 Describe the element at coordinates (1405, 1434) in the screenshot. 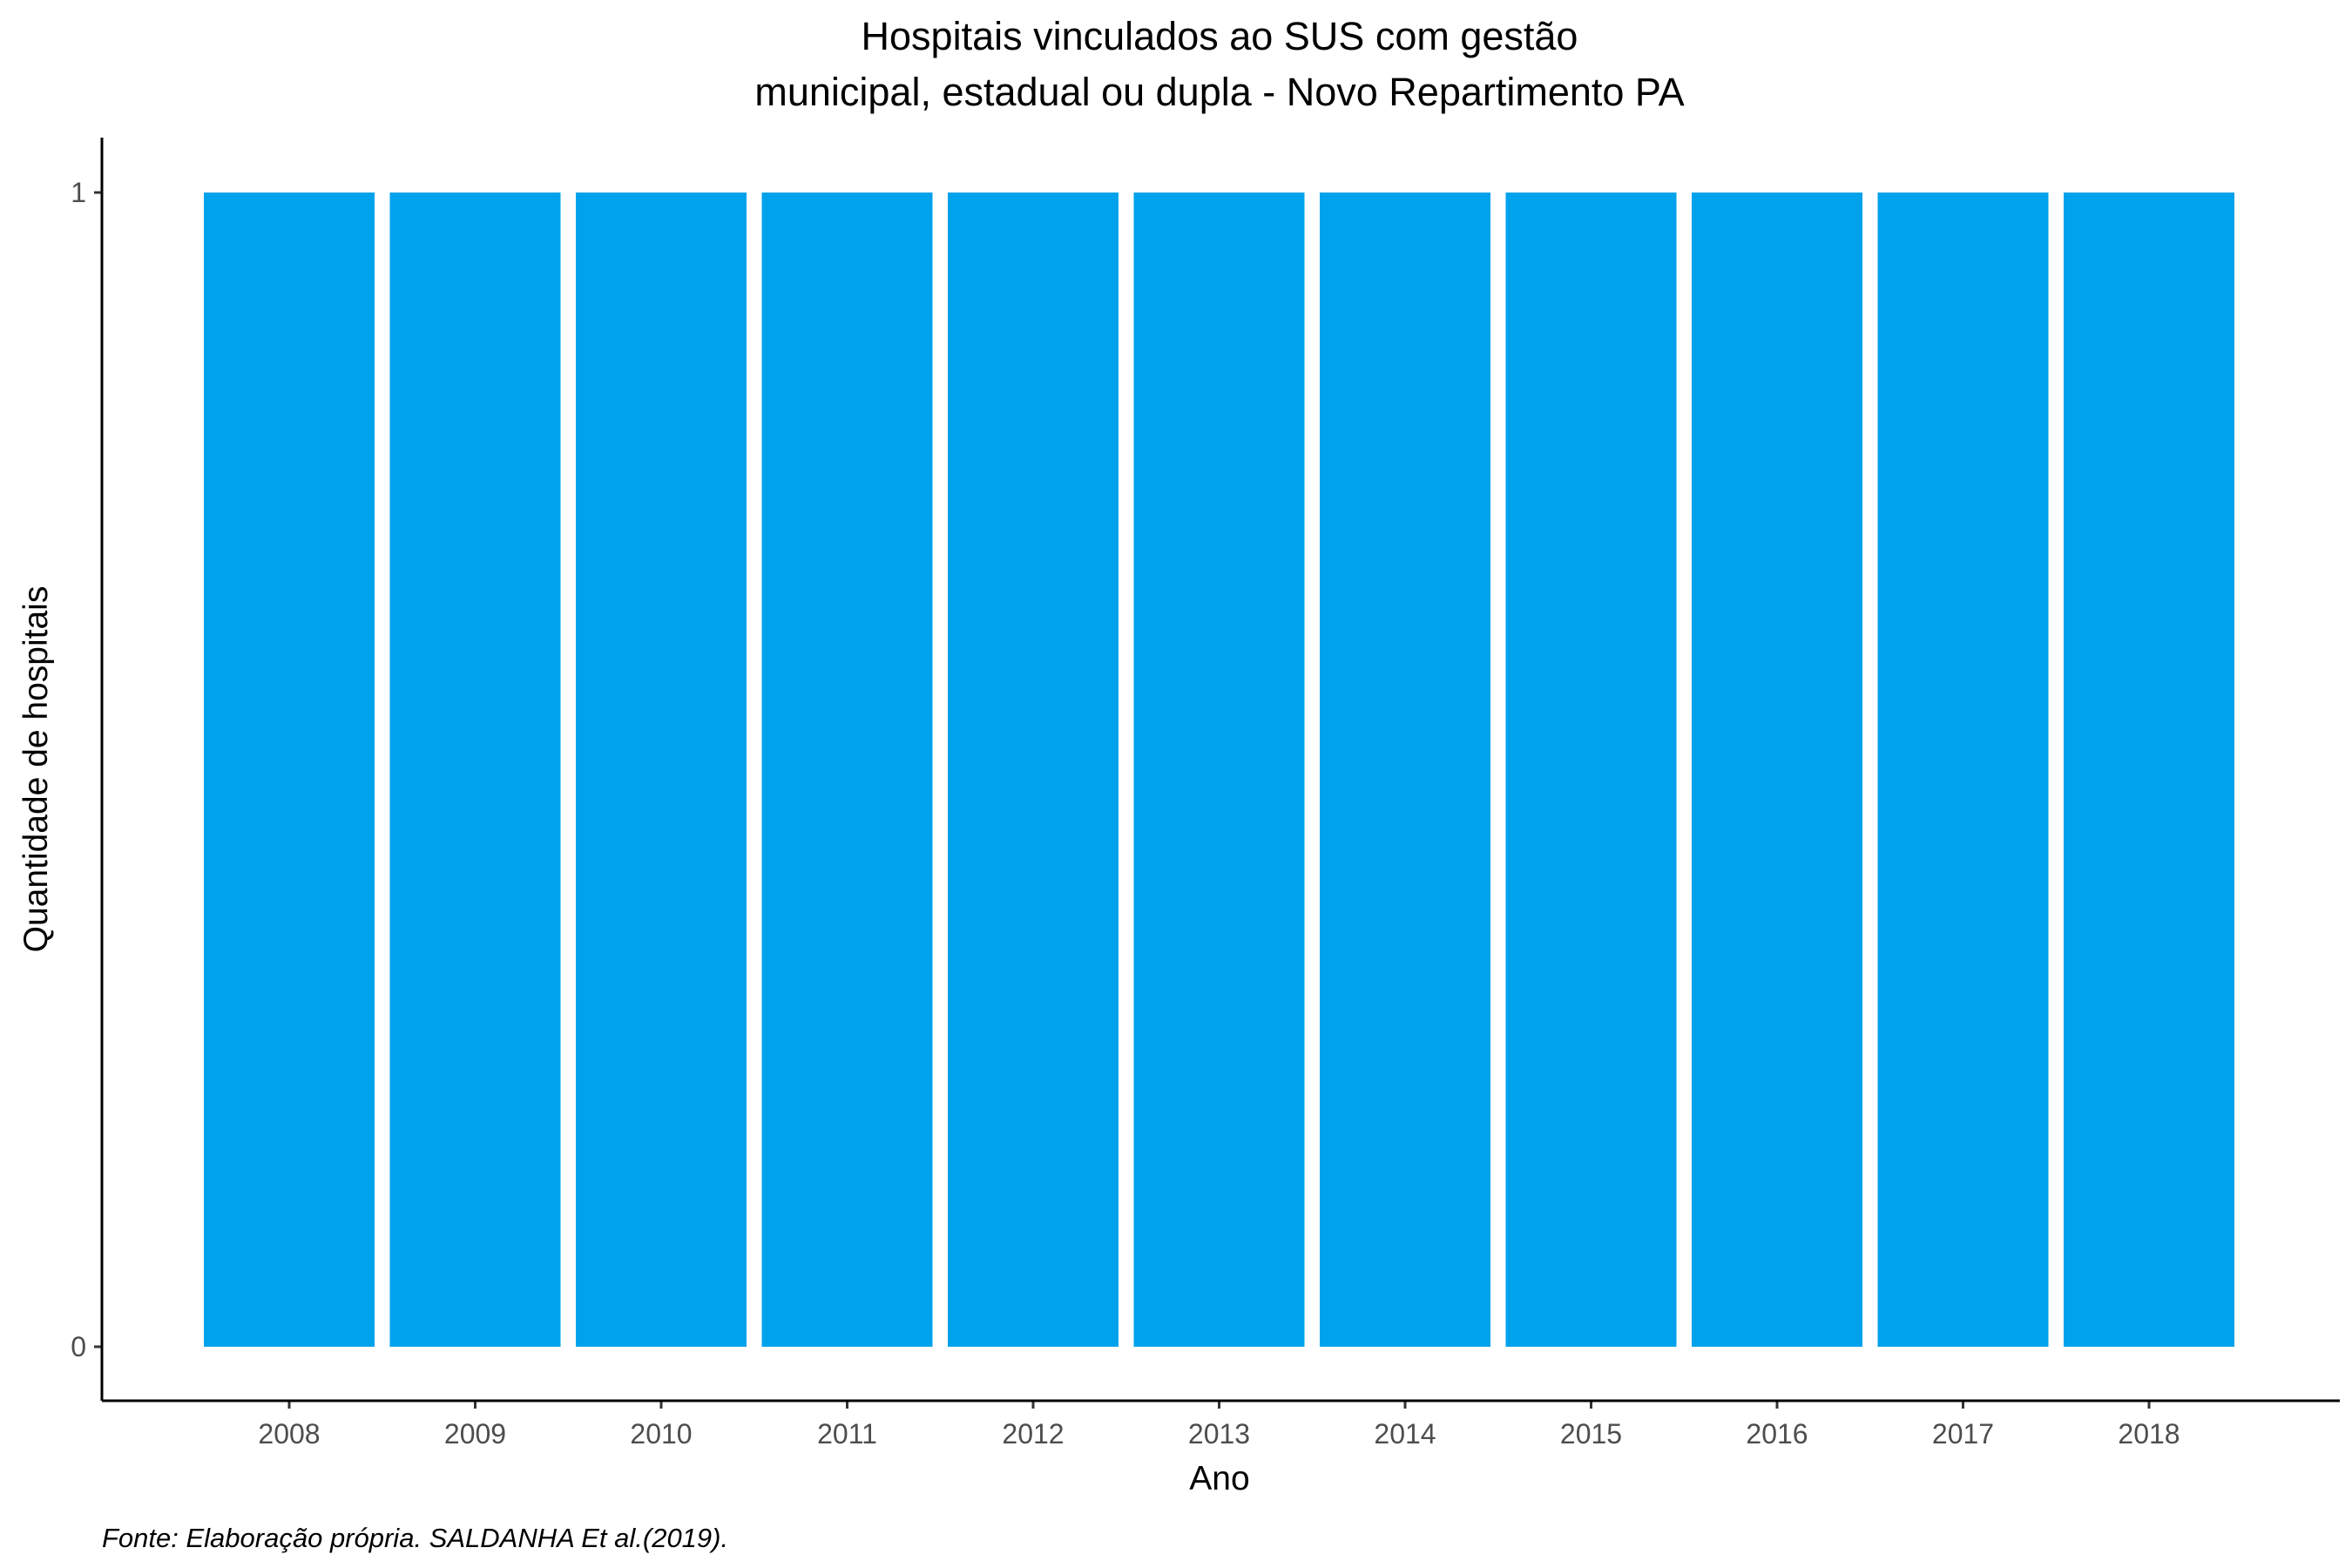

I see `x-tick-label-2014: 2014` at that location.